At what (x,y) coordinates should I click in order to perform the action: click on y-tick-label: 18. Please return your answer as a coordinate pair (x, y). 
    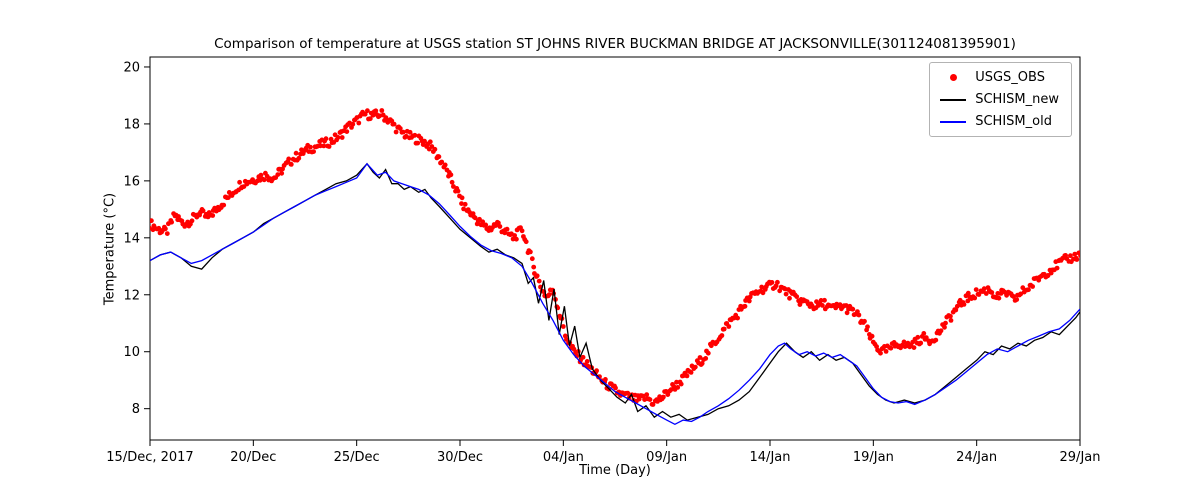
    Looking at the image, I should click on (131, 124).